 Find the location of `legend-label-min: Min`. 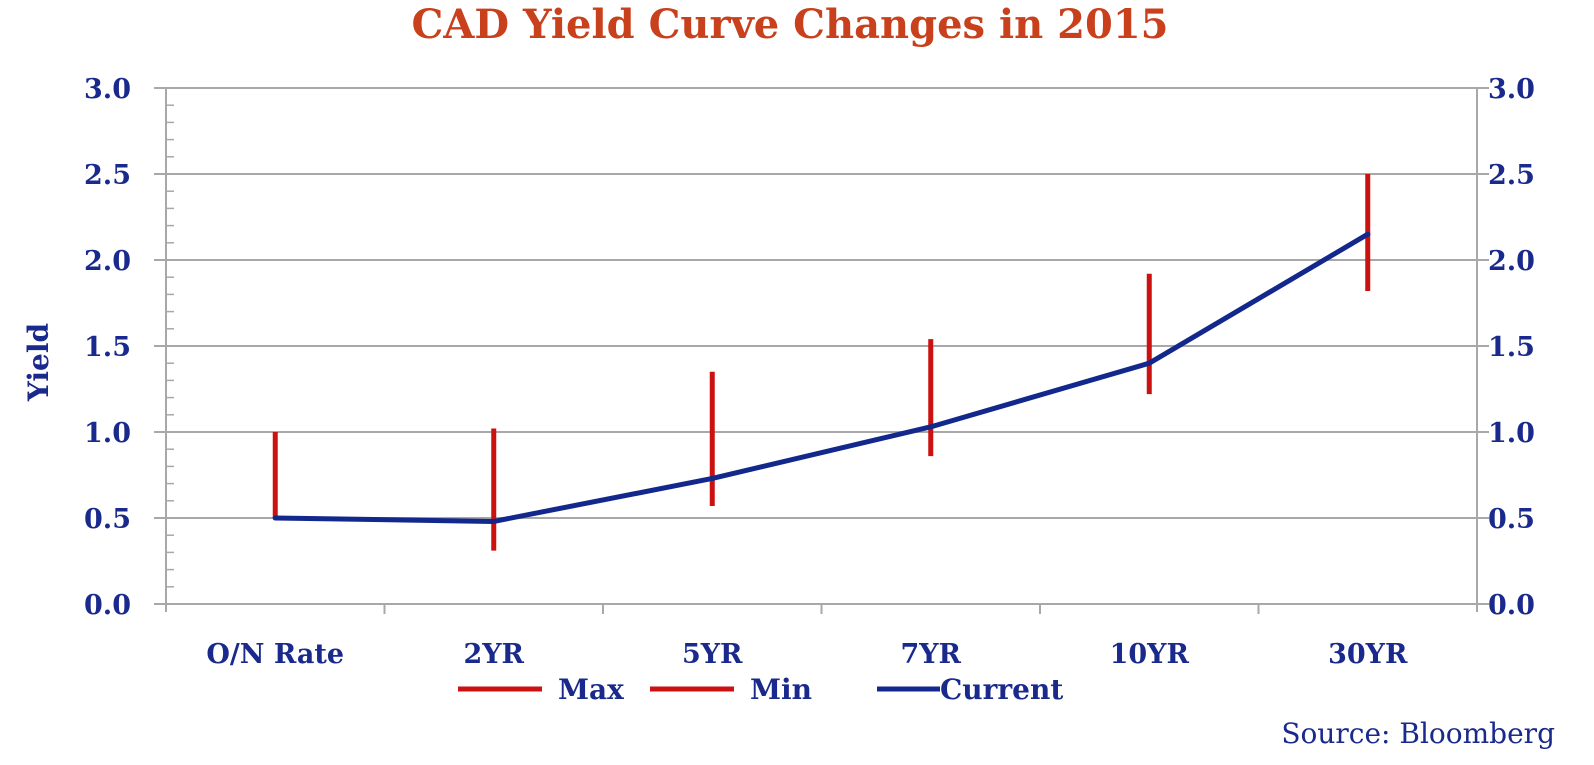

legend-label-min: Min is located at coordinates (781, 689).